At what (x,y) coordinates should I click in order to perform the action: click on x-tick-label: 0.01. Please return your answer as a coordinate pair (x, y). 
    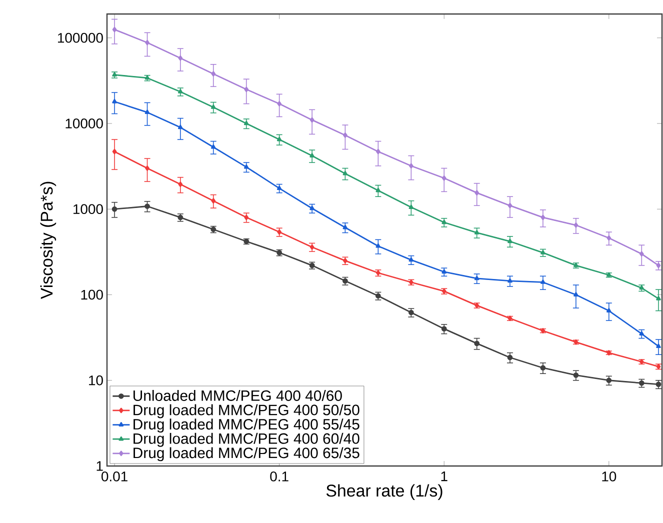
    Looking at the image, I should click on (115, 477).